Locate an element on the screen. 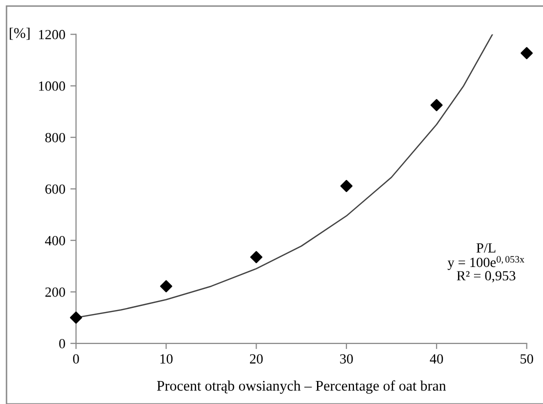 Image resolution: width=543 pixels, height=404 pixels. x-axis-title: Procent otrąb owsianych – Percentage of oat bran is located at coordinates (301, 387).